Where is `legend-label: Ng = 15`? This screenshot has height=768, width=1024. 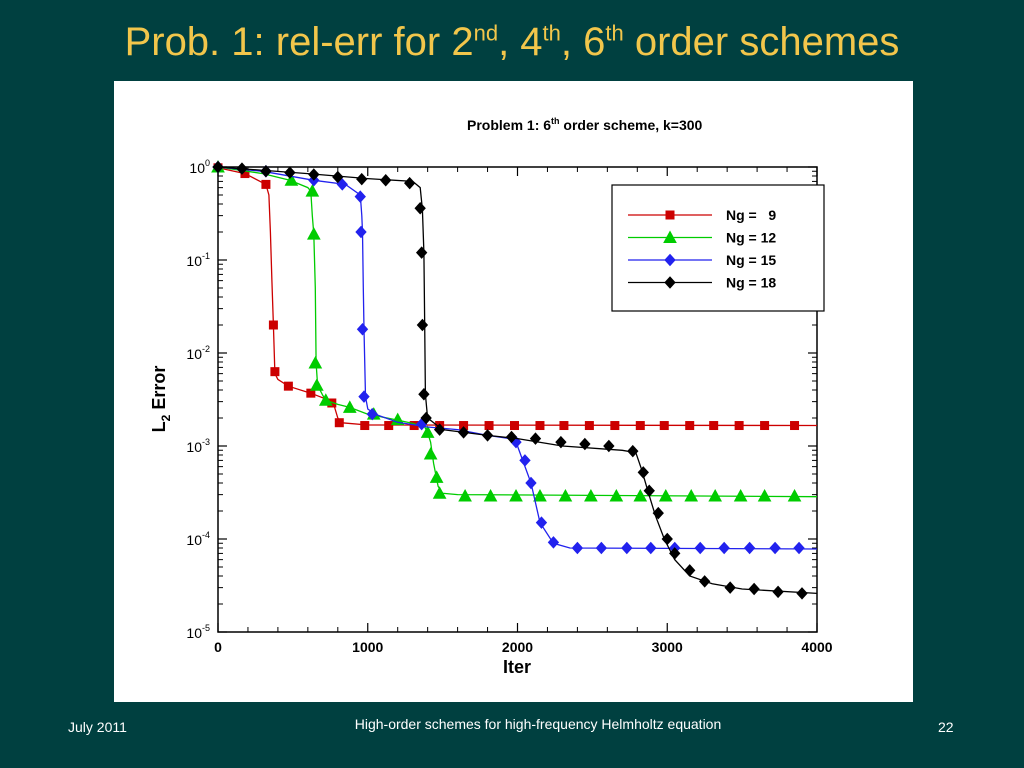
legend-label: Ng = 15 is located at coordinates (751, 260).